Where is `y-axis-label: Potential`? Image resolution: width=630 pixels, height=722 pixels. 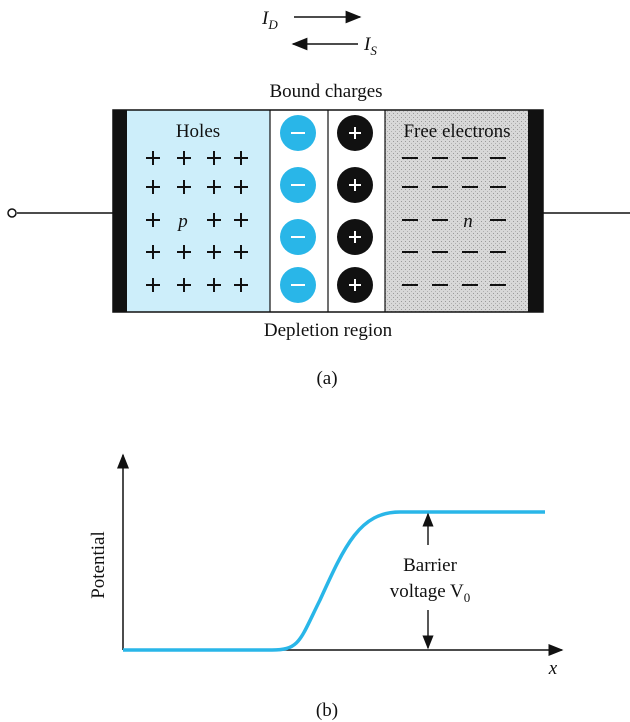 y-axis-label: Potential is located at coordinates (98, 565).